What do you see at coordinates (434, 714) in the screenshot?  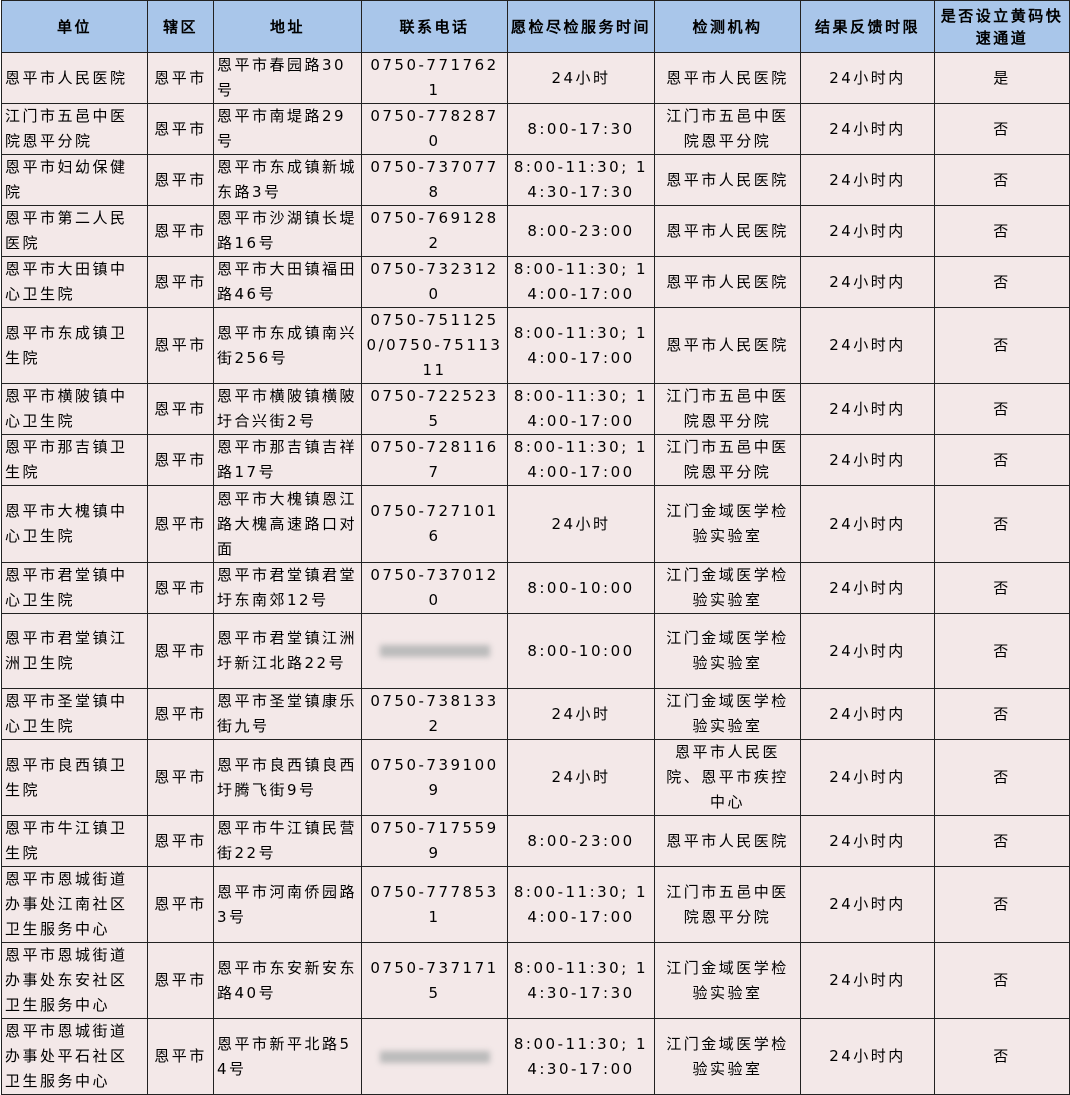 I see `cell: 0750-7381332` at bounding box center [434, 714].